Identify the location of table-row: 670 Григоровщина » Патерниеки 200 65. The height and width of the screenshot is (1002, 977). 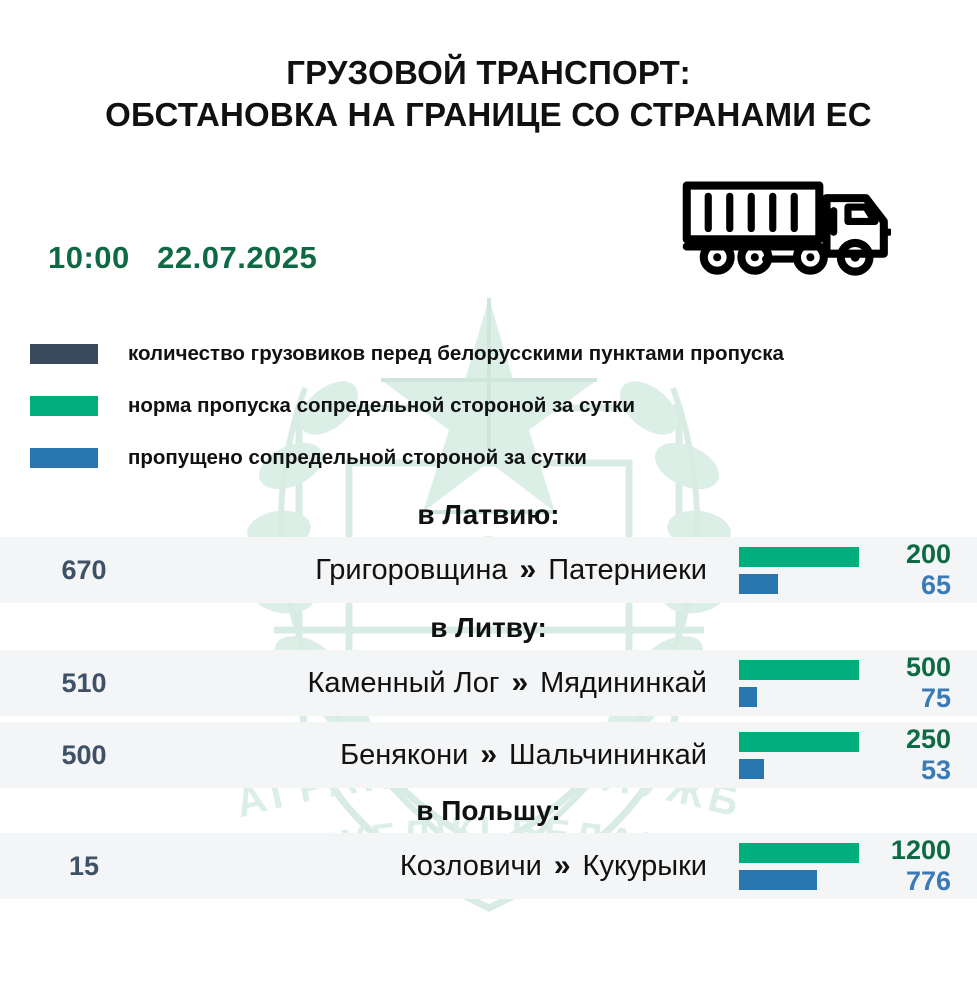
(488, 570).